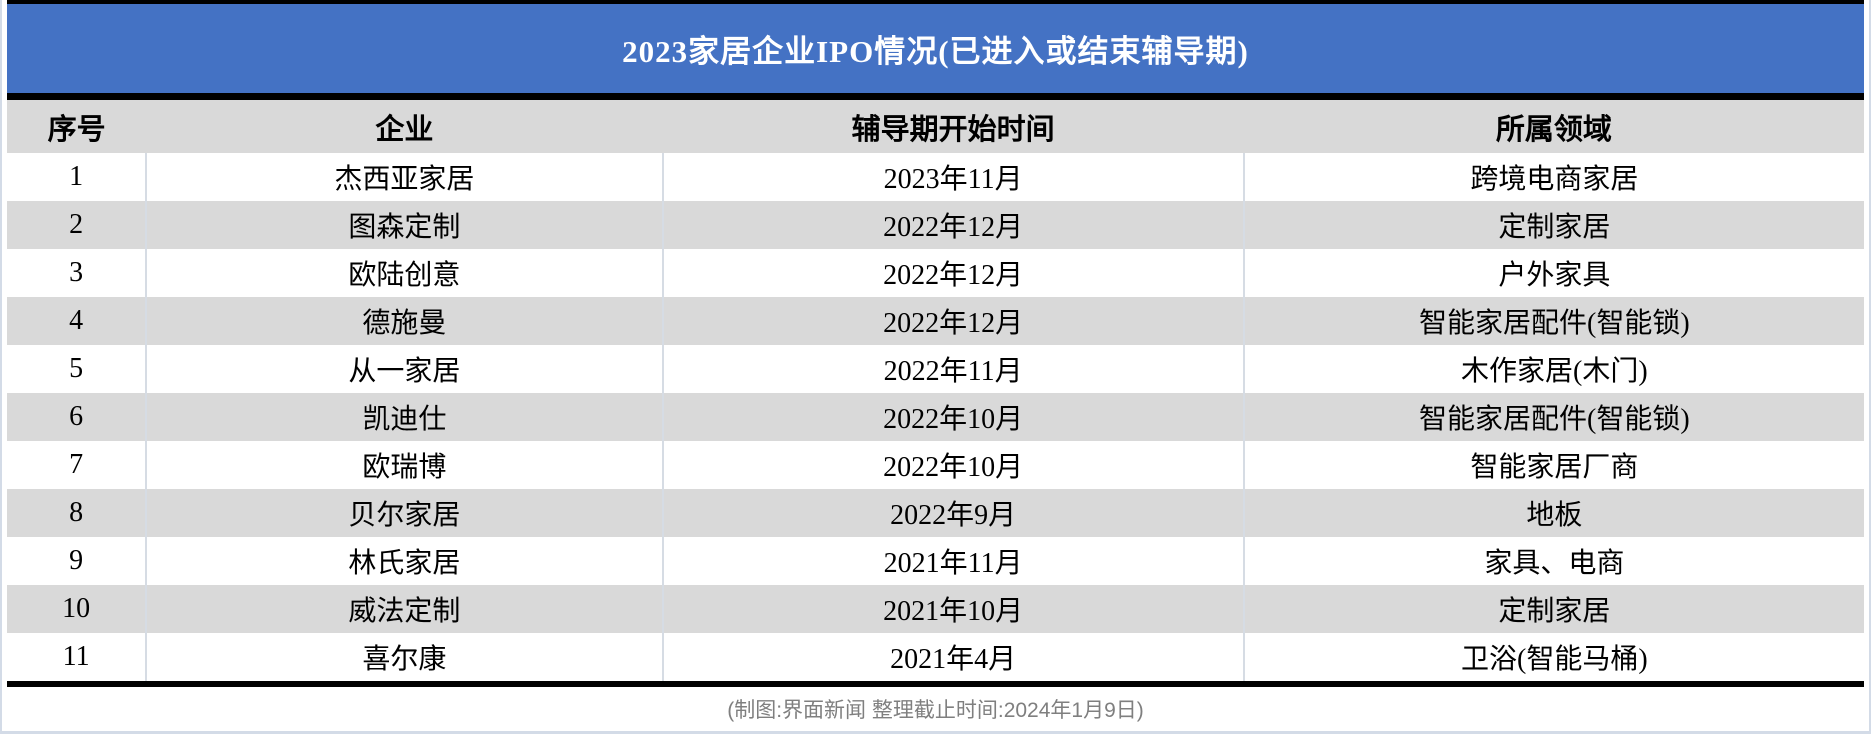 The width and height of the screenshot is (1871, 734). What do you see at coordinates (1553, 126) in the screenshot?
I see `col-header-sector: 所属领域` at bounding box center [1553, 126].